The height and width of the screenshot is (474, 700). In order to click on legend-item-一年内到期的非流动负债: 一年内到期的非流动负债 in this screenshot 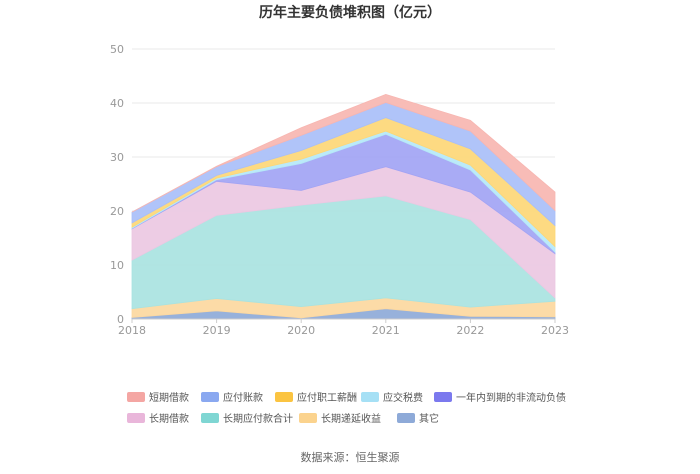, I will do `click(500, 397)`.